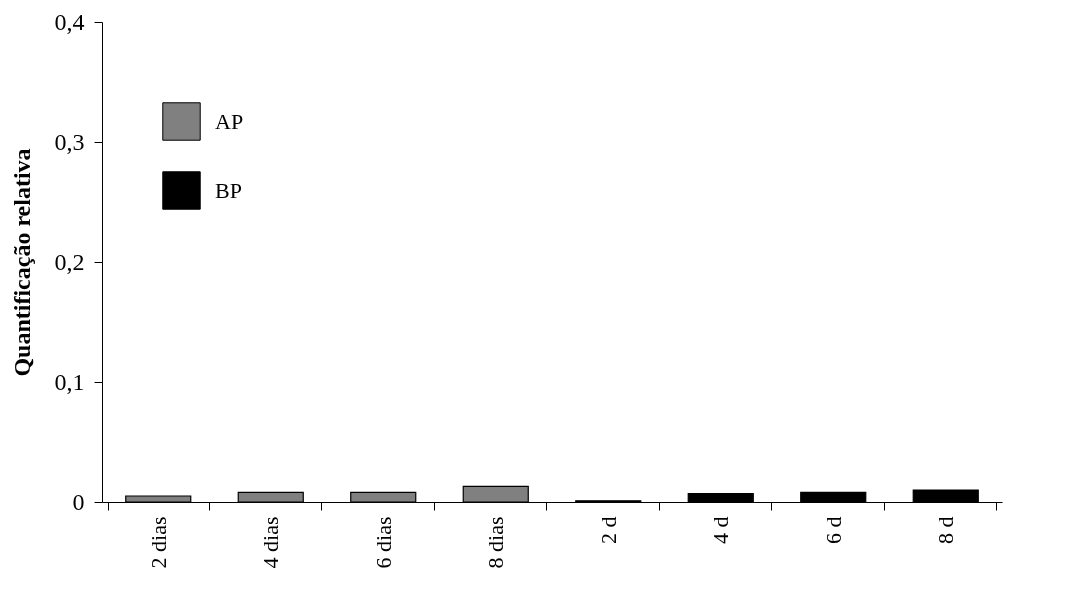  What do you see at coordinates (69, 21) in the screenshot?
I see `y-tick-label: 0,4` at bounding box center [69, 21].